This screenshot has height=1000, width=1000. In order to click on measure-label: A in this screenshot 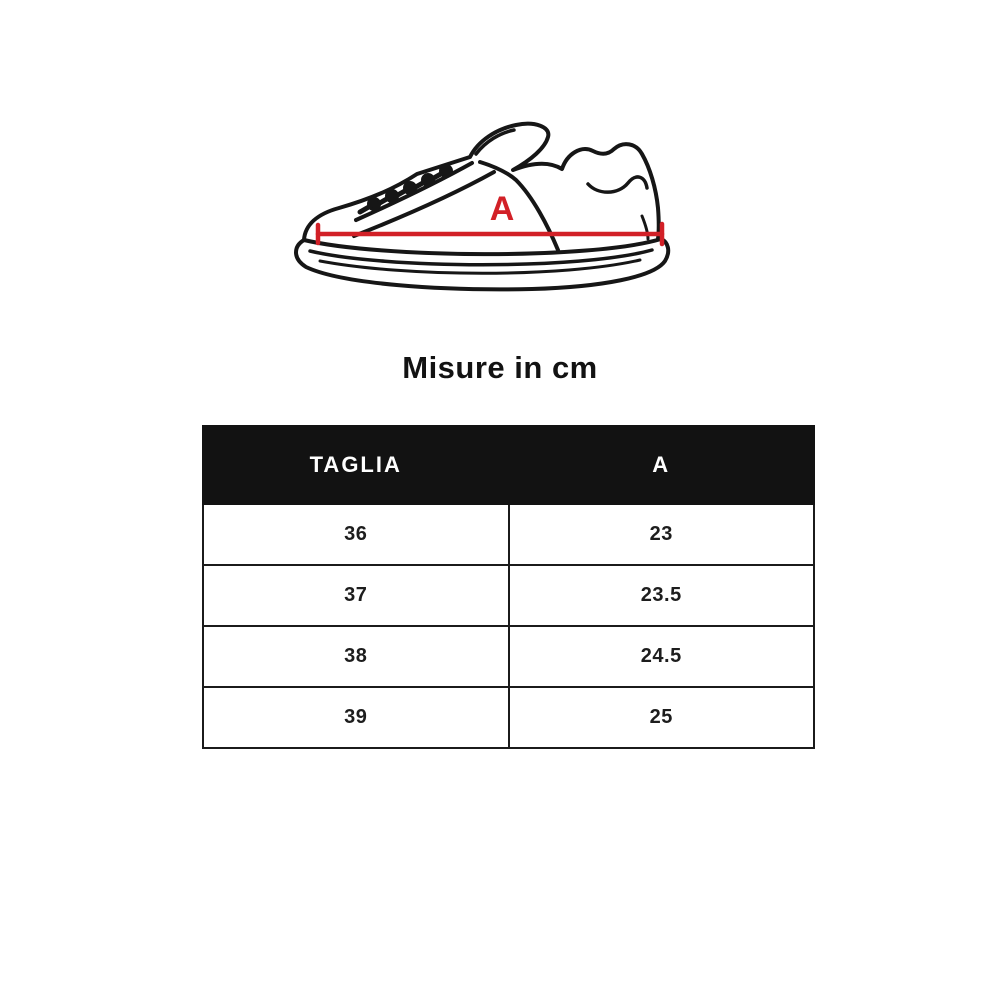, I will do `click(502, 209)`.